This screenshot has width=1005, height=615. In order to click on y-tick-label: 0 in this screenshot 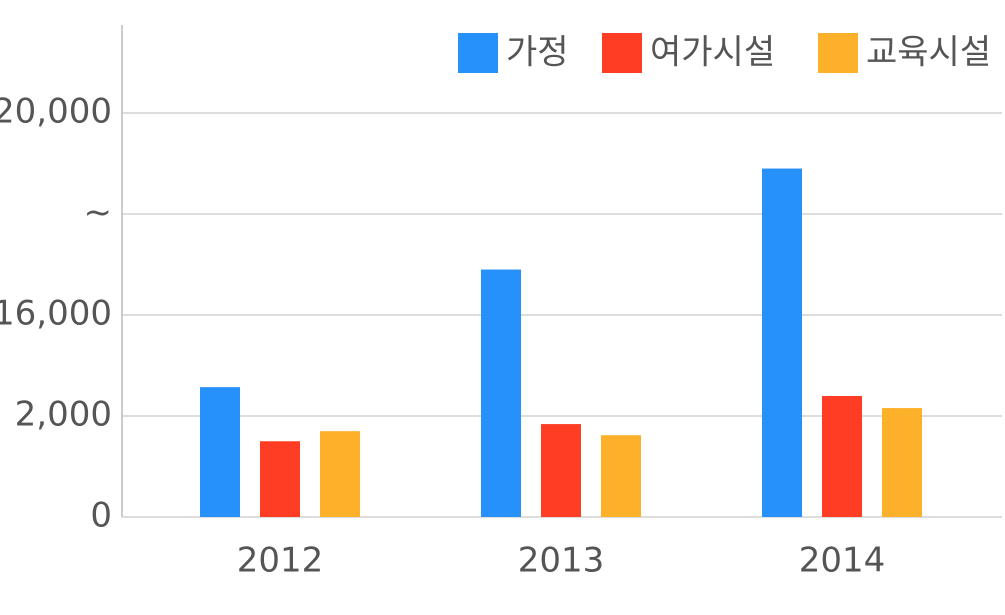, I will do `click(101, 516)`.